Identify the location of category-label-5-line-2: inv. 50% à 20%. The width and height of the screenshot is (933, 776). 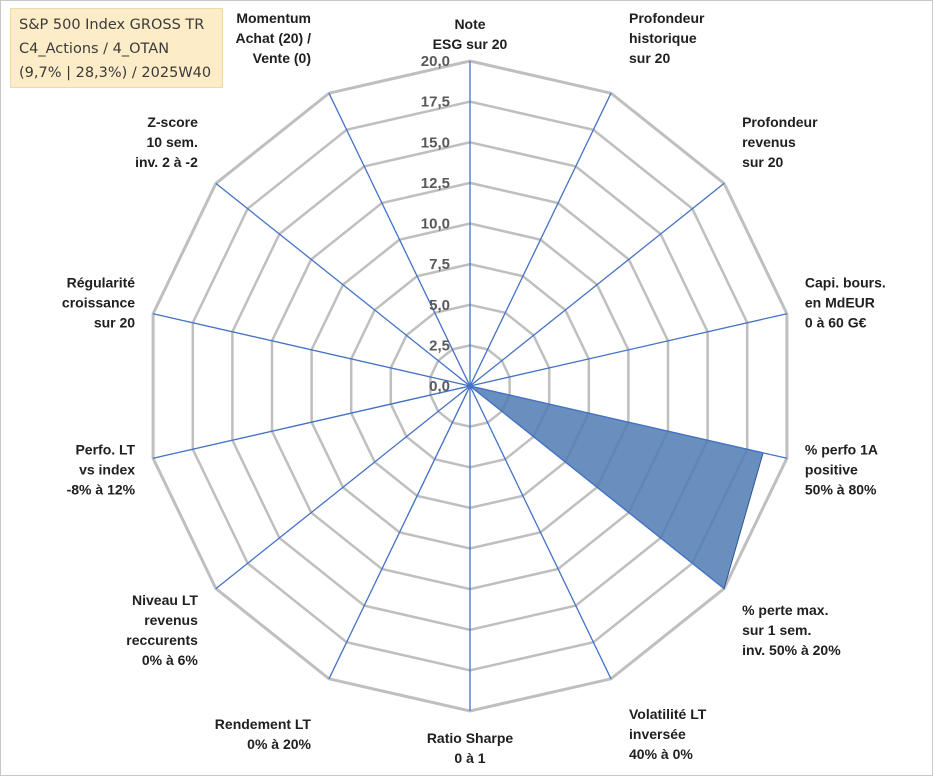
(791, 650).